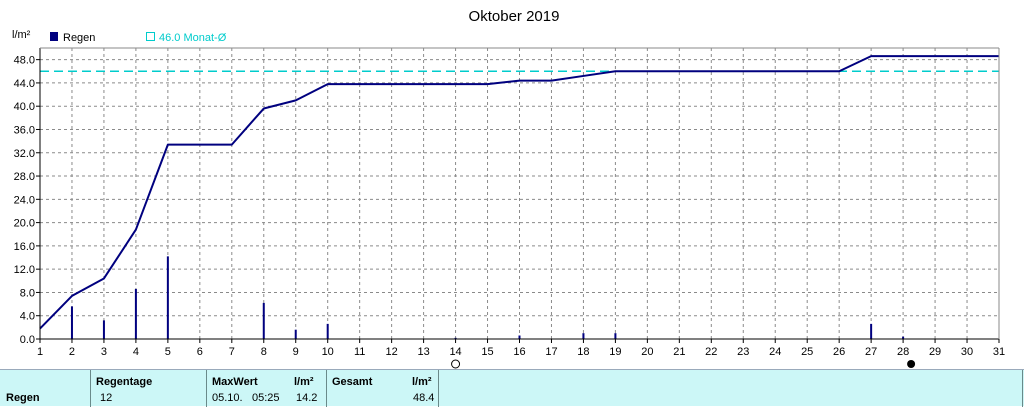 The image size is (1024, 407). What do you see at coordinates (168, 352) in the screenshot?
I see `x-tick-label: 5` at bounding box center [168, 352].